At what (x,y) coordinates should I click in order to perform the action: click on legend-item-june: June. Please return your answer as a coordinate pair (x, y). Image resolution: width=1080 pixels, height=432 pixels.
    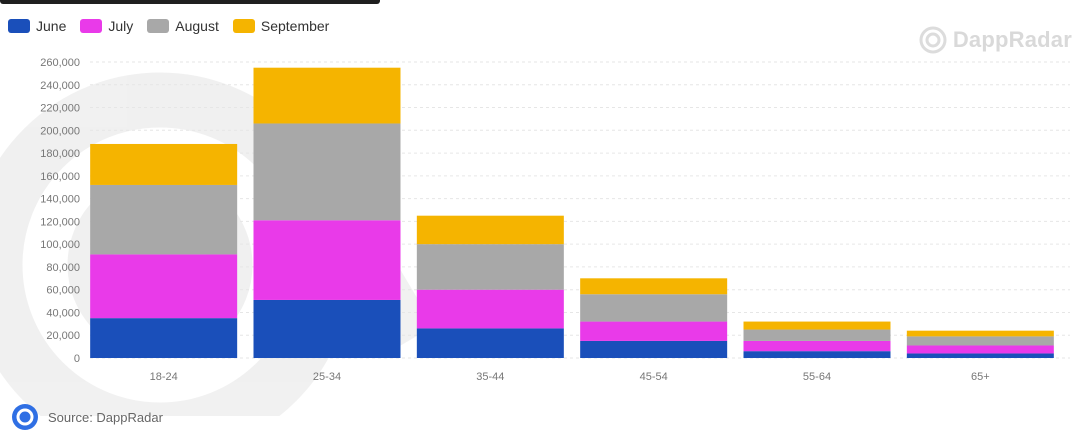
    Looking at the image, I should click on (37, 26).